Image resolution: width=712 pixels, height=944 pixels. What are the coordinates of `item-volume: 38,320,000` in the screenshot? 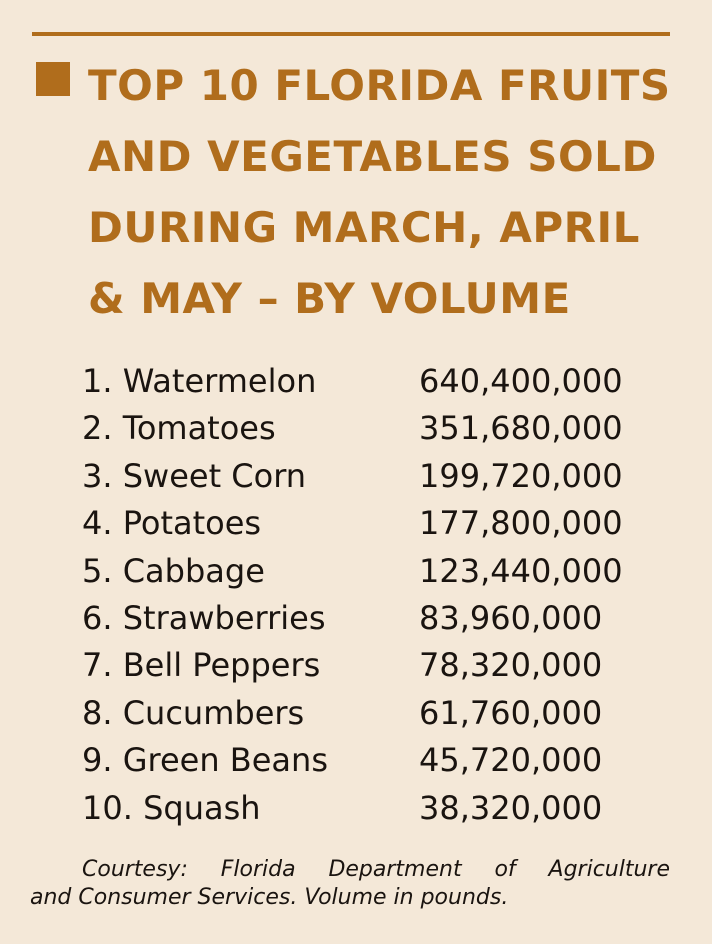 It's located at (511, 807).